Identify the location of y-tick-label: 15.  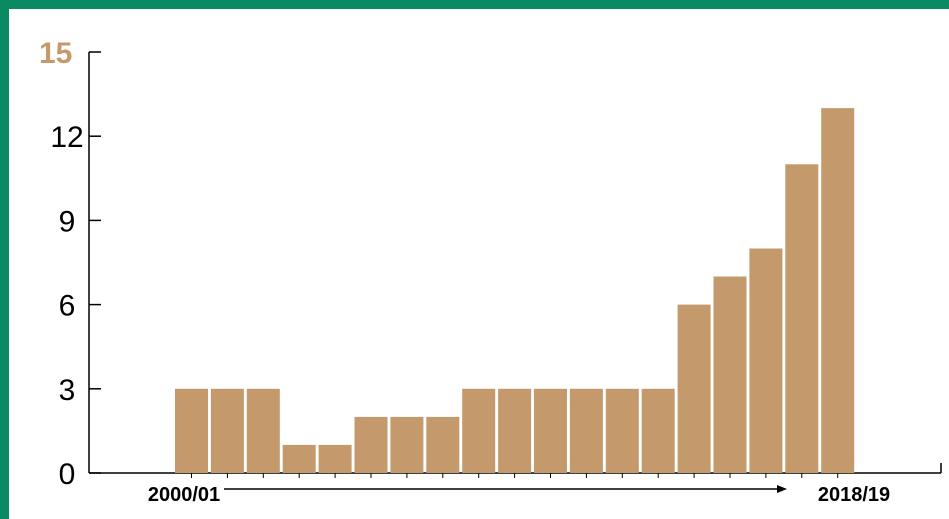
(55, 53).